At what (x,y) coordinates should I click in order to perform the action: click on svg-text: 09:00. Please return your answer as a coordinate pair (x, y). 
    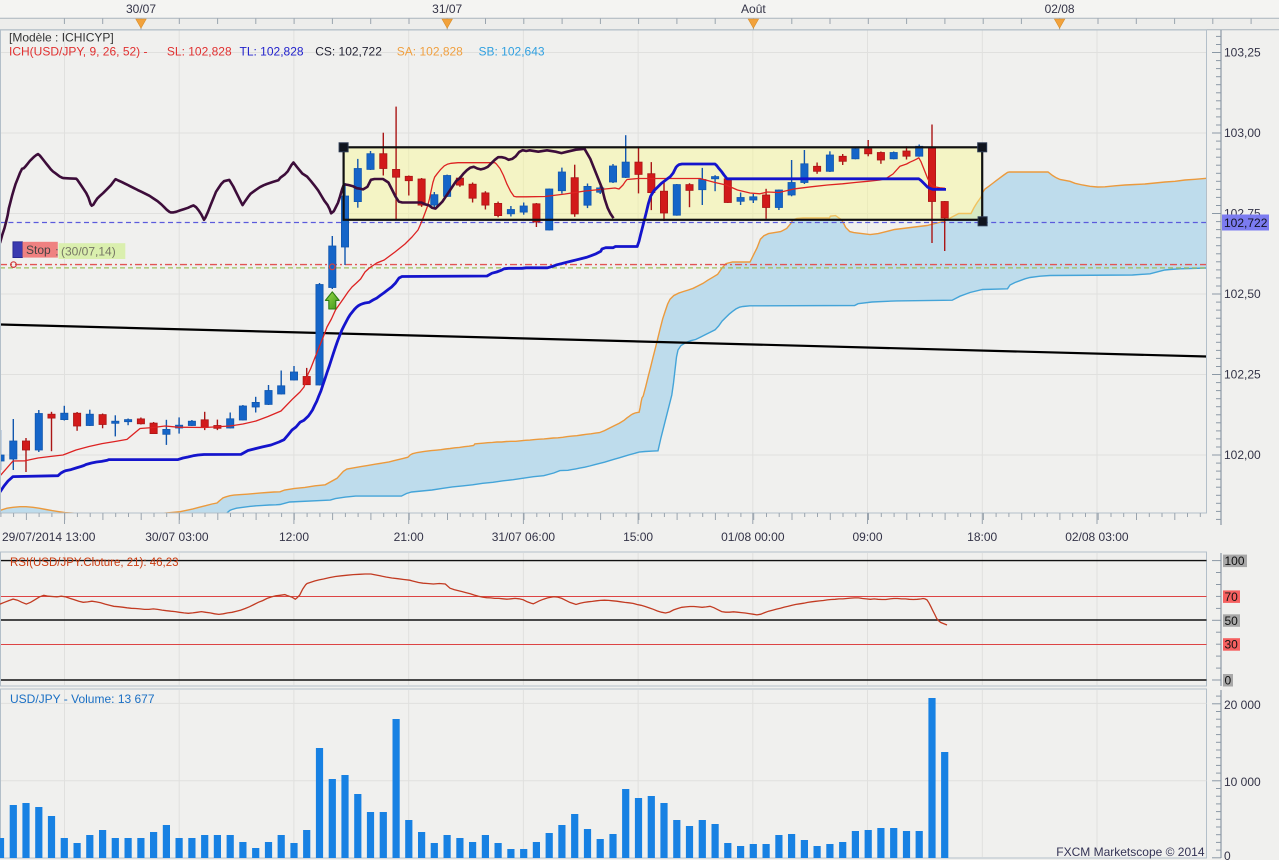
    Looking at the image, I should click on (867, 537).